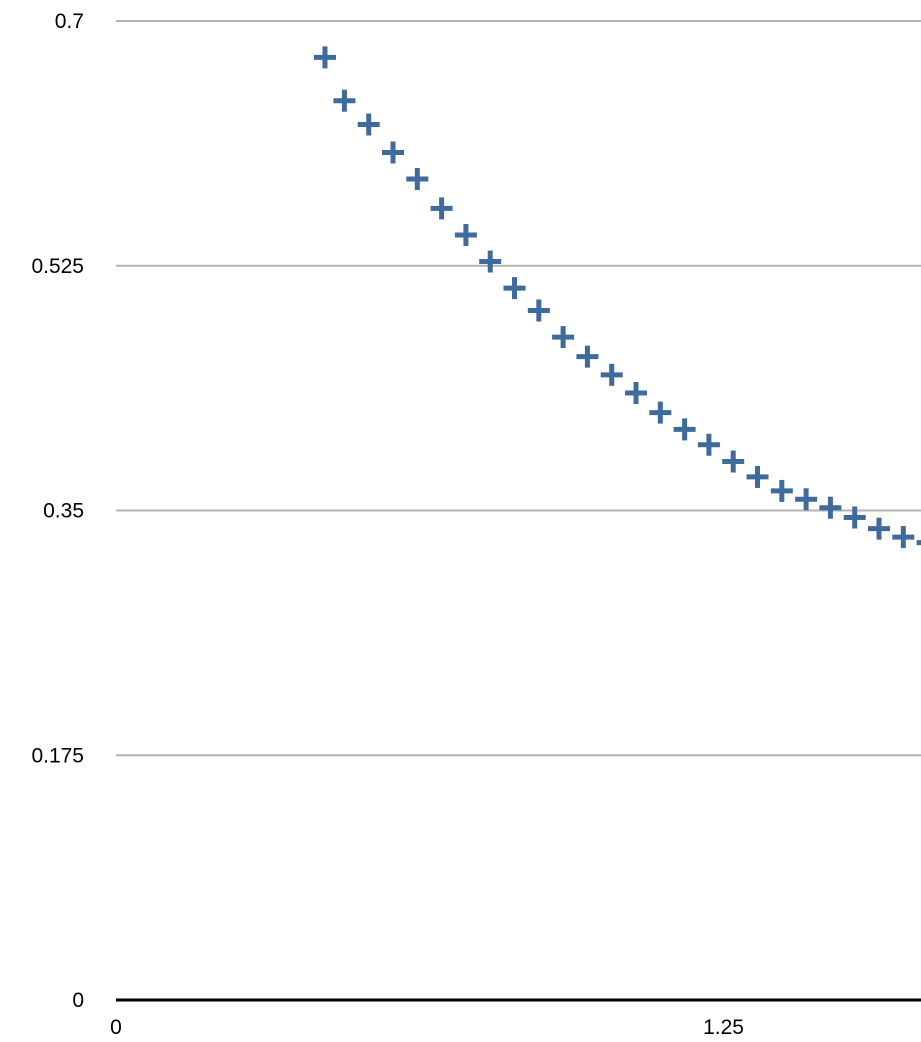 The height and width of the screenshot is (1042, 921). Describe the element at coordinates (57, 755) in the screenshot. I see `y-tick-label: 0.175` at that location.